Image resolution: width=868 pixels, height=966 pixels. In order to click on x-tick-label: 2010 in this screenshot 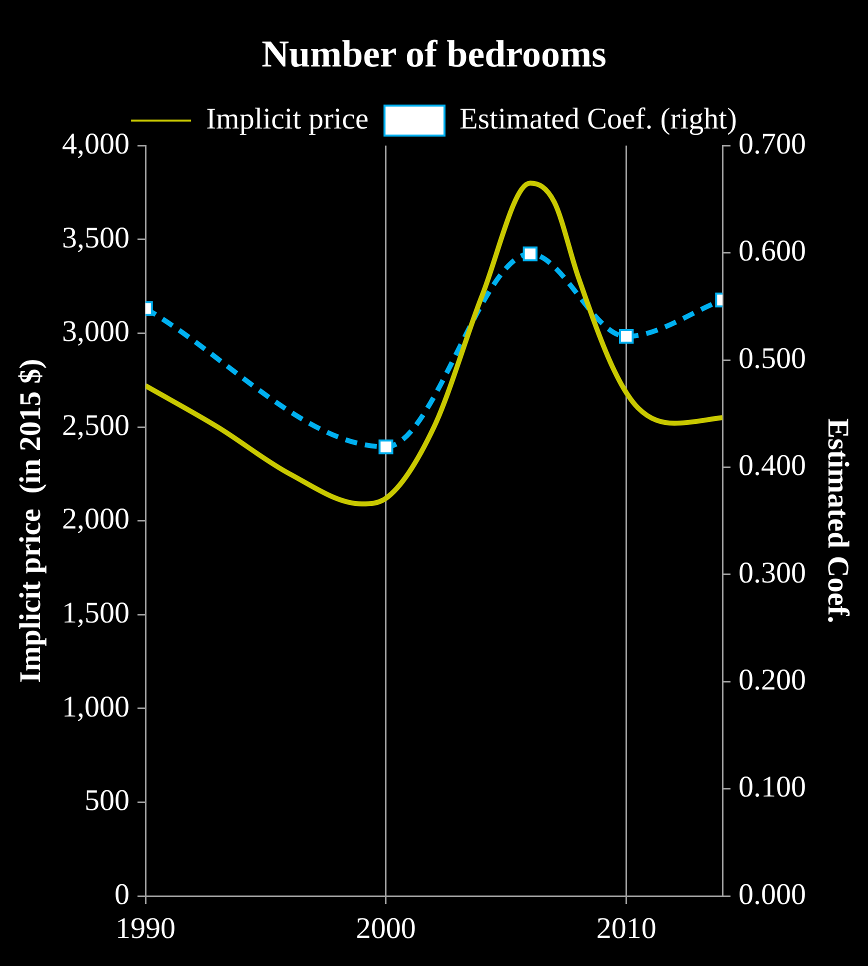, I will do `click(626, 928)`.